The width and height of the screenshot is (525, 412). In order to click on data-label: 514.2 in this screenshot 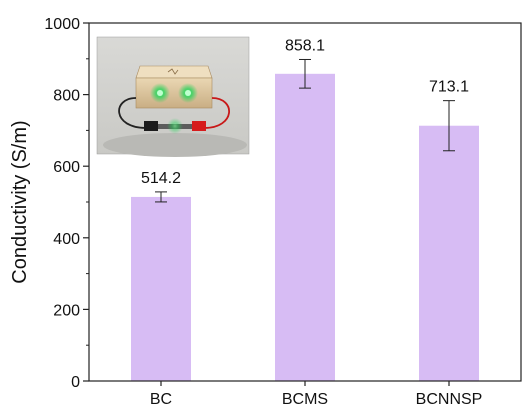, I will do `click(161, 178)`.